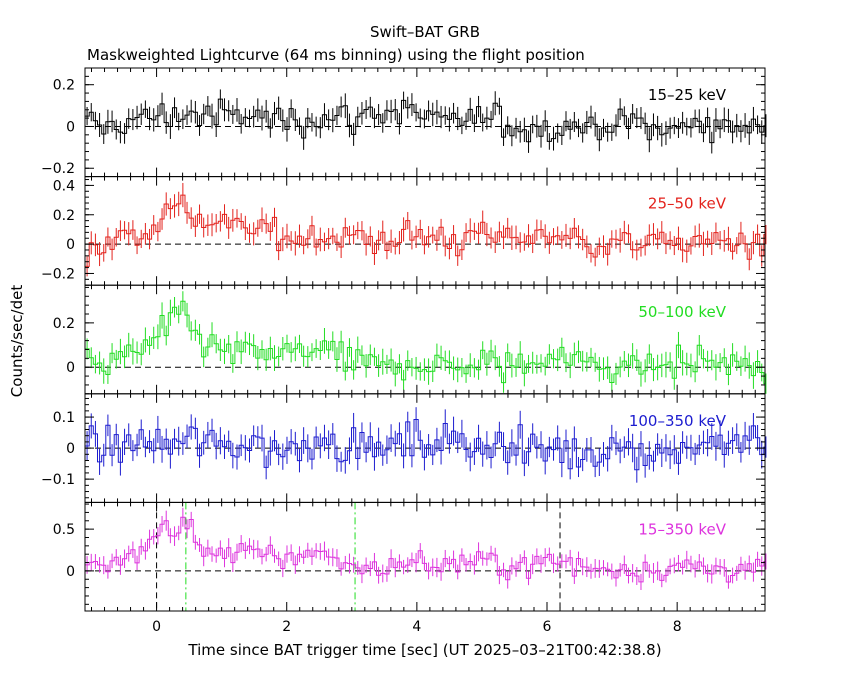 This screenshot has width=850, height=680. What do you see at coordinates (416, 627) in the screenshot?
I see `x-tick-label: 4` at bounding box center [416, 627].